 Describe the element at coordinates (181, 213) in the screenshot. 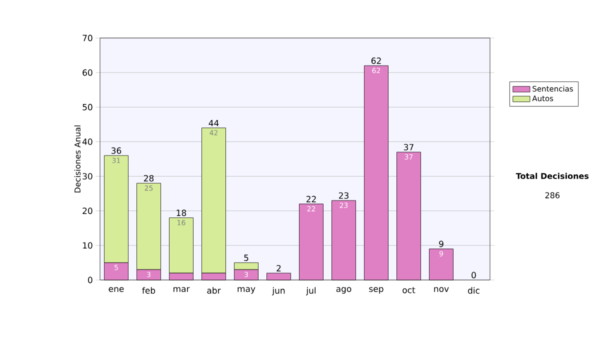

I see `total-label: 18` at that location.